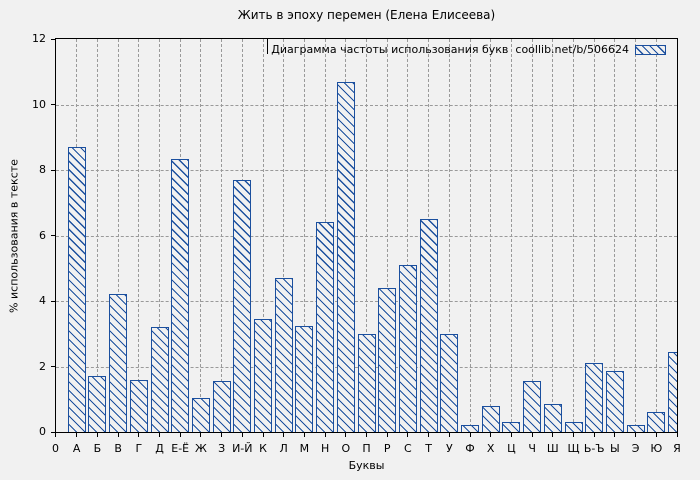  What do you see at coordinates (139, 448) in the screenshot?
I see `x-tick-label-Г: Г` at bounding box center [139, 448].